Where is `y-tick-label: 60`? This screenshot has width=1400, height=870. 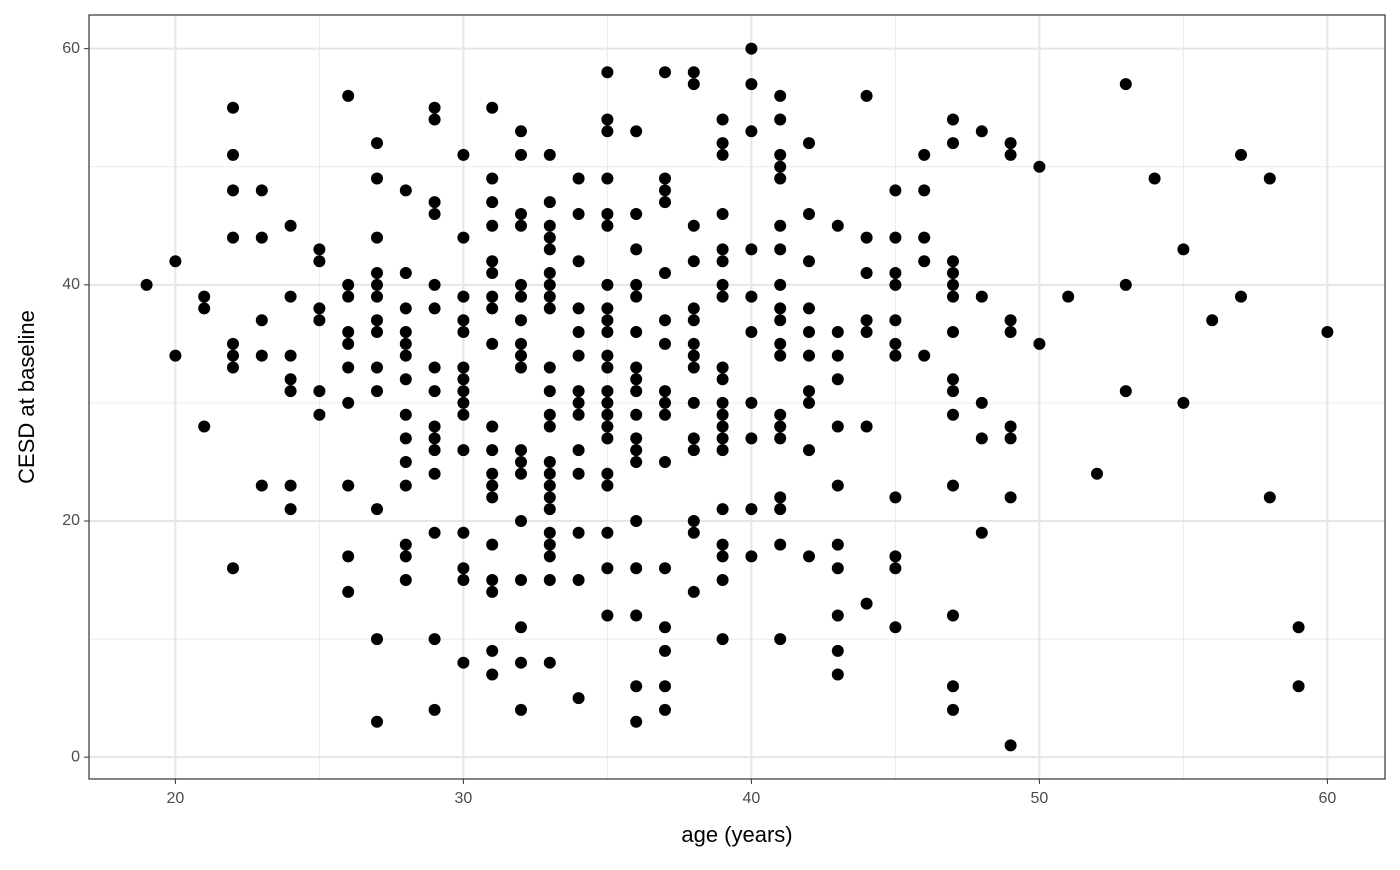 y-tick-label: 60 is located at coordinates (71, 48).